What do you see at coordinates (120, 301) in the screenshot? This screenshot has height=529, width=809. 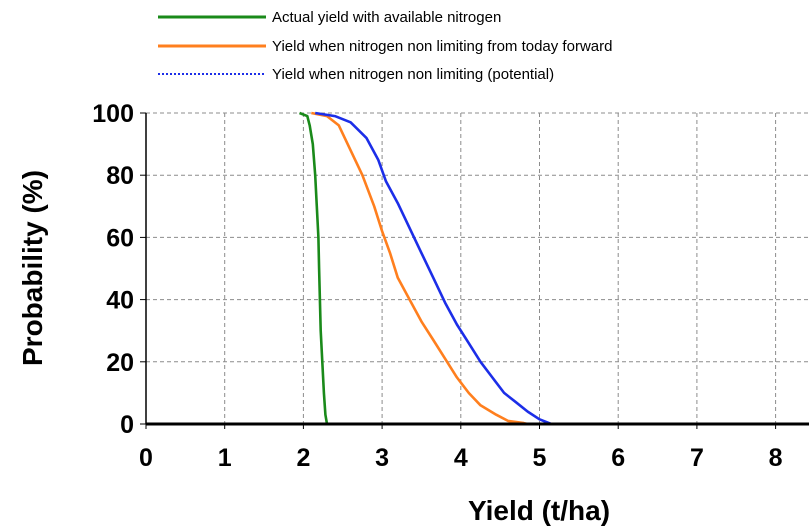 I see `y-tick-label: 40` at bounding box center [120, 301].